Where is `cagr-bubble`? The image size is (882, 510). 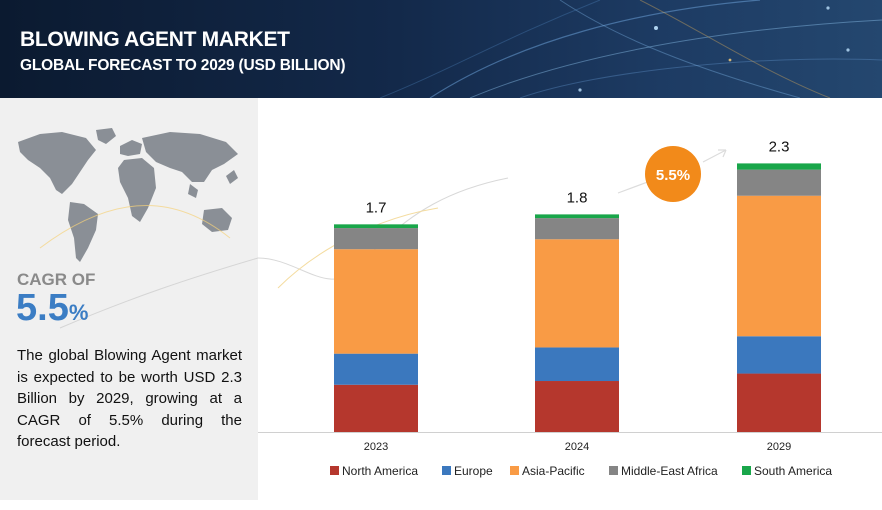
cagr-bubble is located at coordinates (673, 174).